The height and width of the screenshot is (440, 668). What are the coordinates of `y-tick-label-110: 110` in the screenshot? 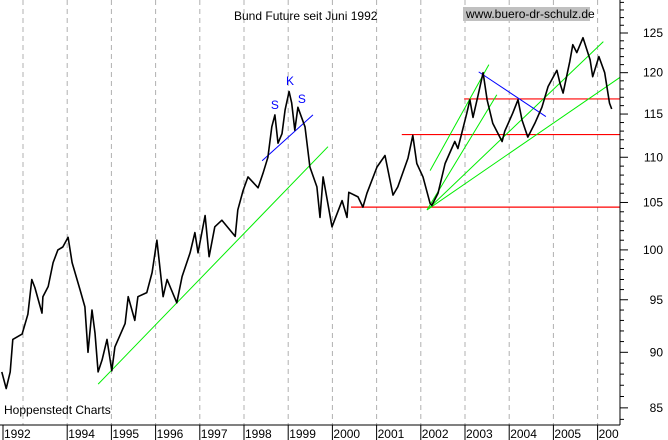 It's located at (653, 157).